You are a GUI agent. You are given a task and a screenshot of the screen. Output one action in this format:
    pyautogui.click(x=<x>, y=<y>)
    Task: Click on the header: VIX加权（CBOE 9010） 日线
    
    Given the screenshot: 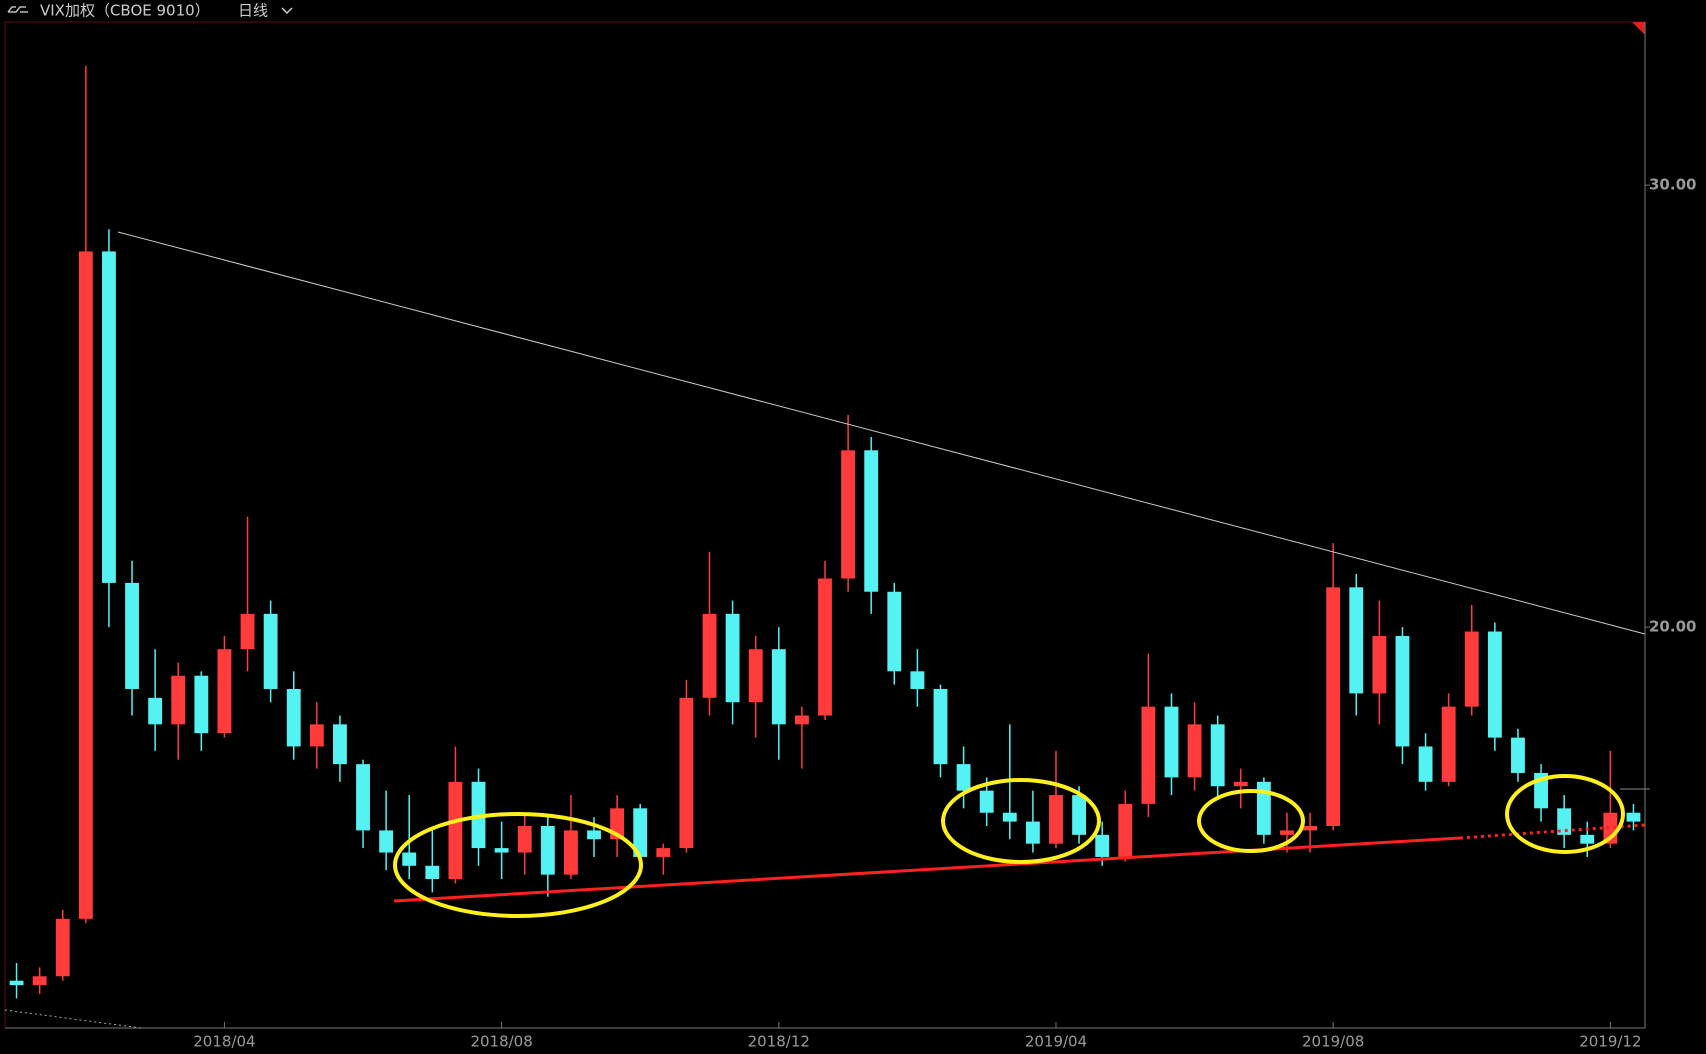 What is the action you would take?
    pyautogui.click(x=150, y=11)
    